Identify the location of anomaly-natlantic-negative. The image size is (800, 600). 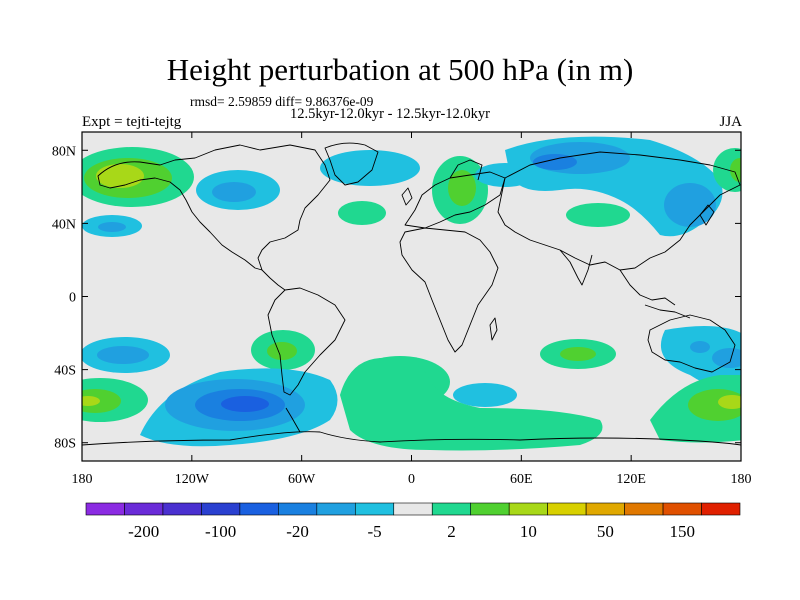
(370, 187).